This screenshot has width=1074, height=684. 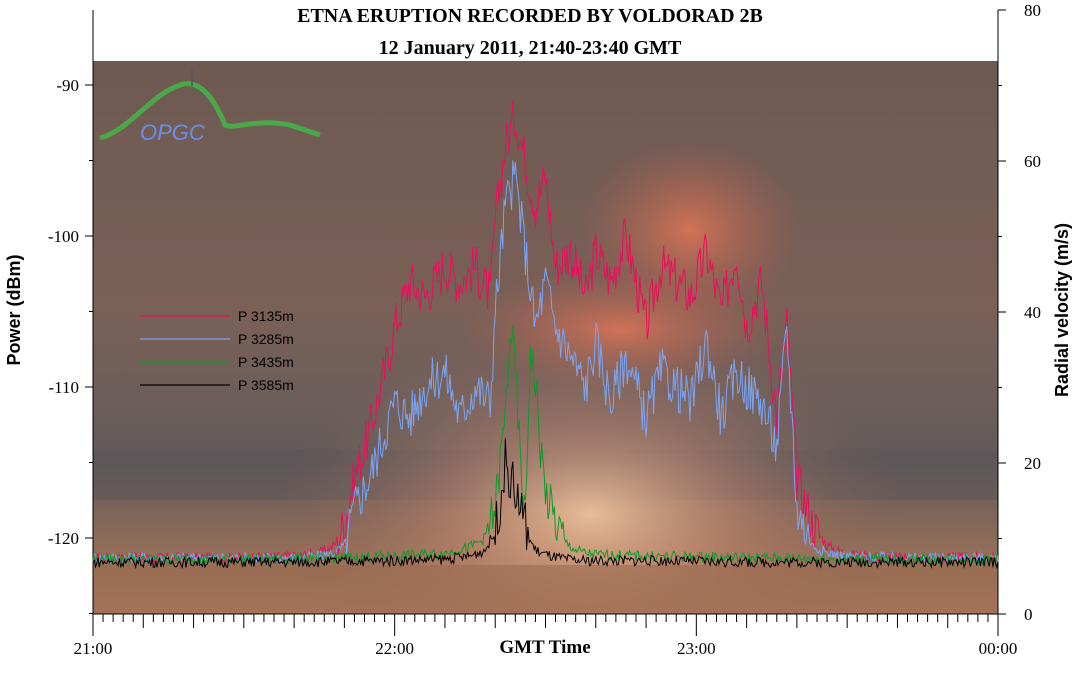 I want to click on y-right-tick-label: 20, so click(x=1032, y=463).